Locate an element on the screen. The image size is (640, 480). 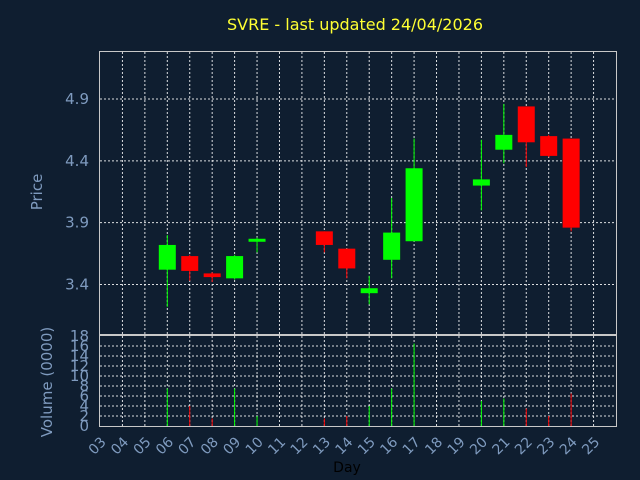
volume-tick-label: 0 is located at coordinates (84, 426).